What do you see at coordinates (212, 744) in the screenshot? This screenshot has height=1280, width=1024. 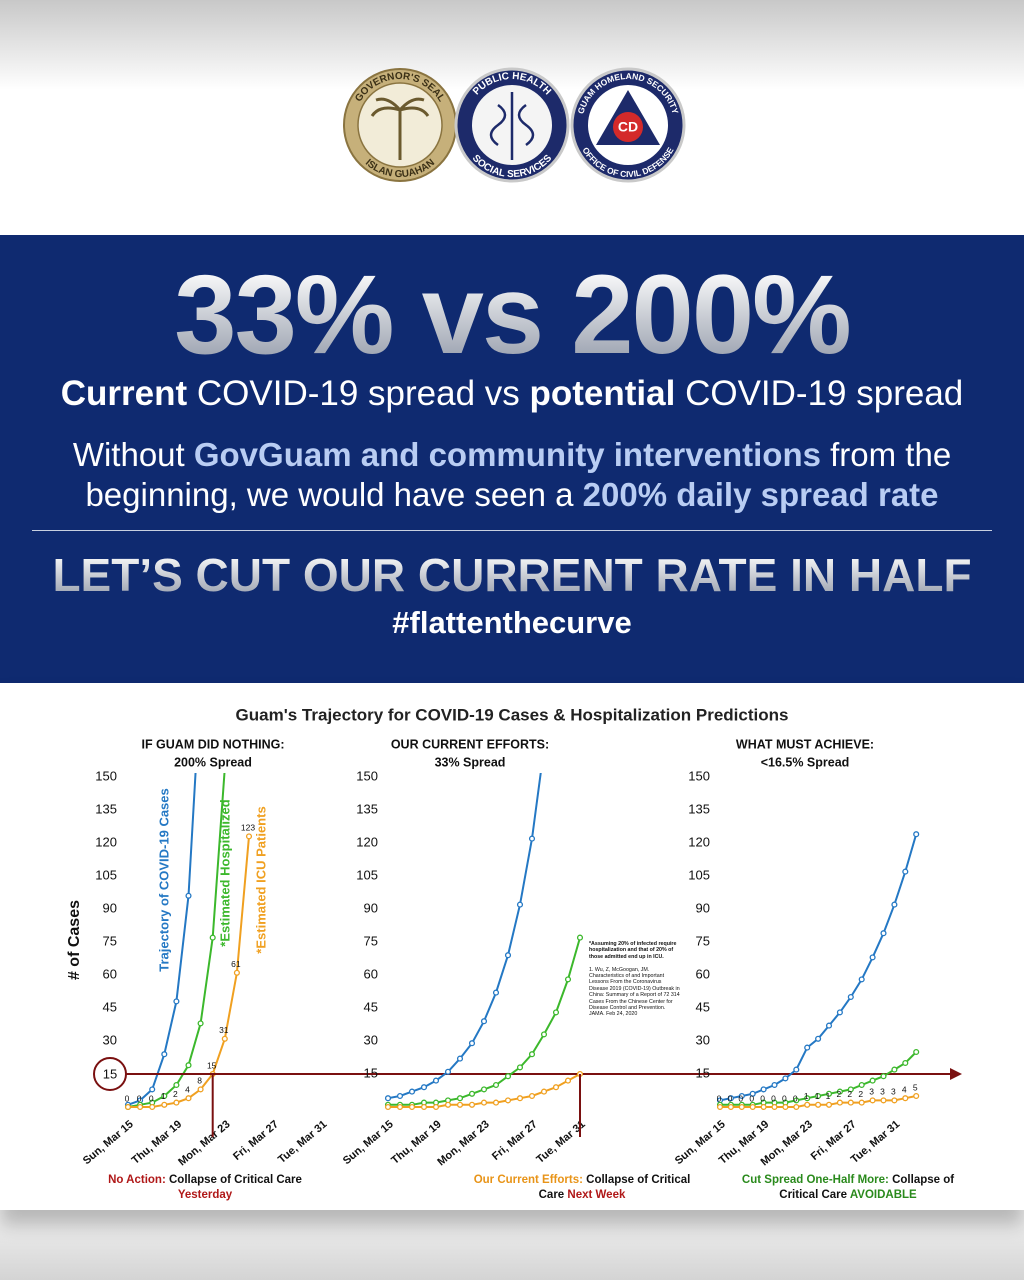 I see `chart-title: IF GUAM DID NOTHING:` at bounding box center [212, 744].